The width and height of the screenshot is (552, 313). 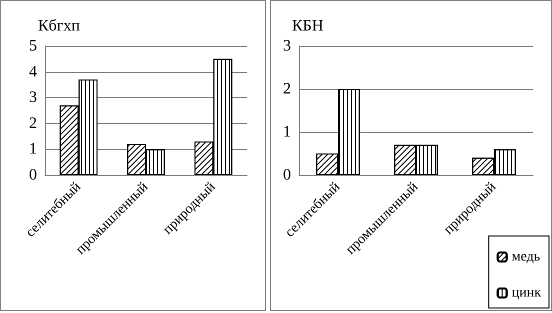 I want to click on y-tick-label: 4, so click(x=33, y=71).